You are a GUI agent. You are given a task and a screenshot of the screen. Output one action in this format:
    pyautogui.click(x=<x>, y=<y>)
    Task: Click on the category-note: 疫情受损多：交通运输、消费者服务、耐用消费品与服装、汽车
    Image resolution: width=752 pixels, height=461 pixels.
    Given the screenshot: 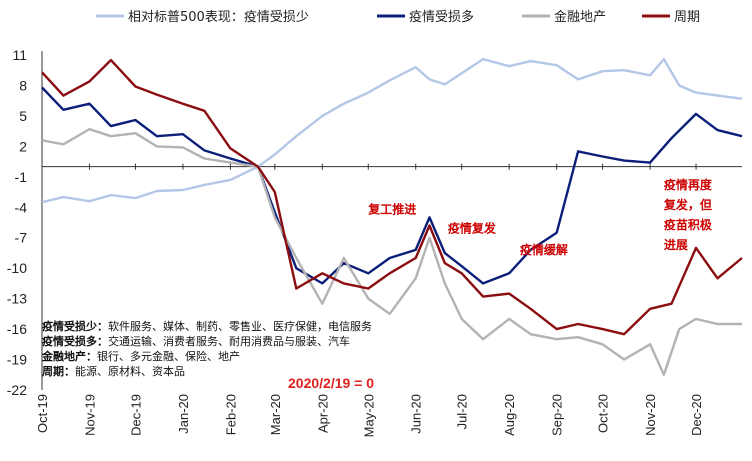 What is the action you would take?
    pyautogui.click(x=196, y=341)
    